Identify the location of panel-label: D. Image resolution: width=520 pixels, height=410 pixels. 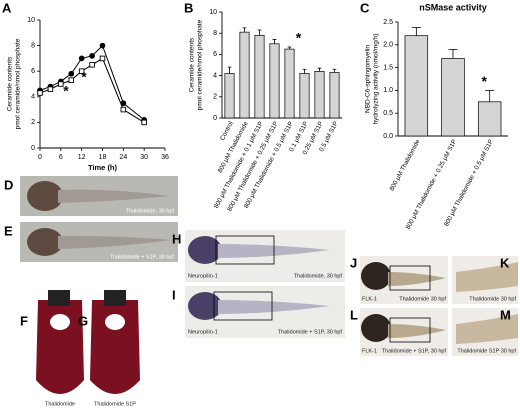
(8, 184).